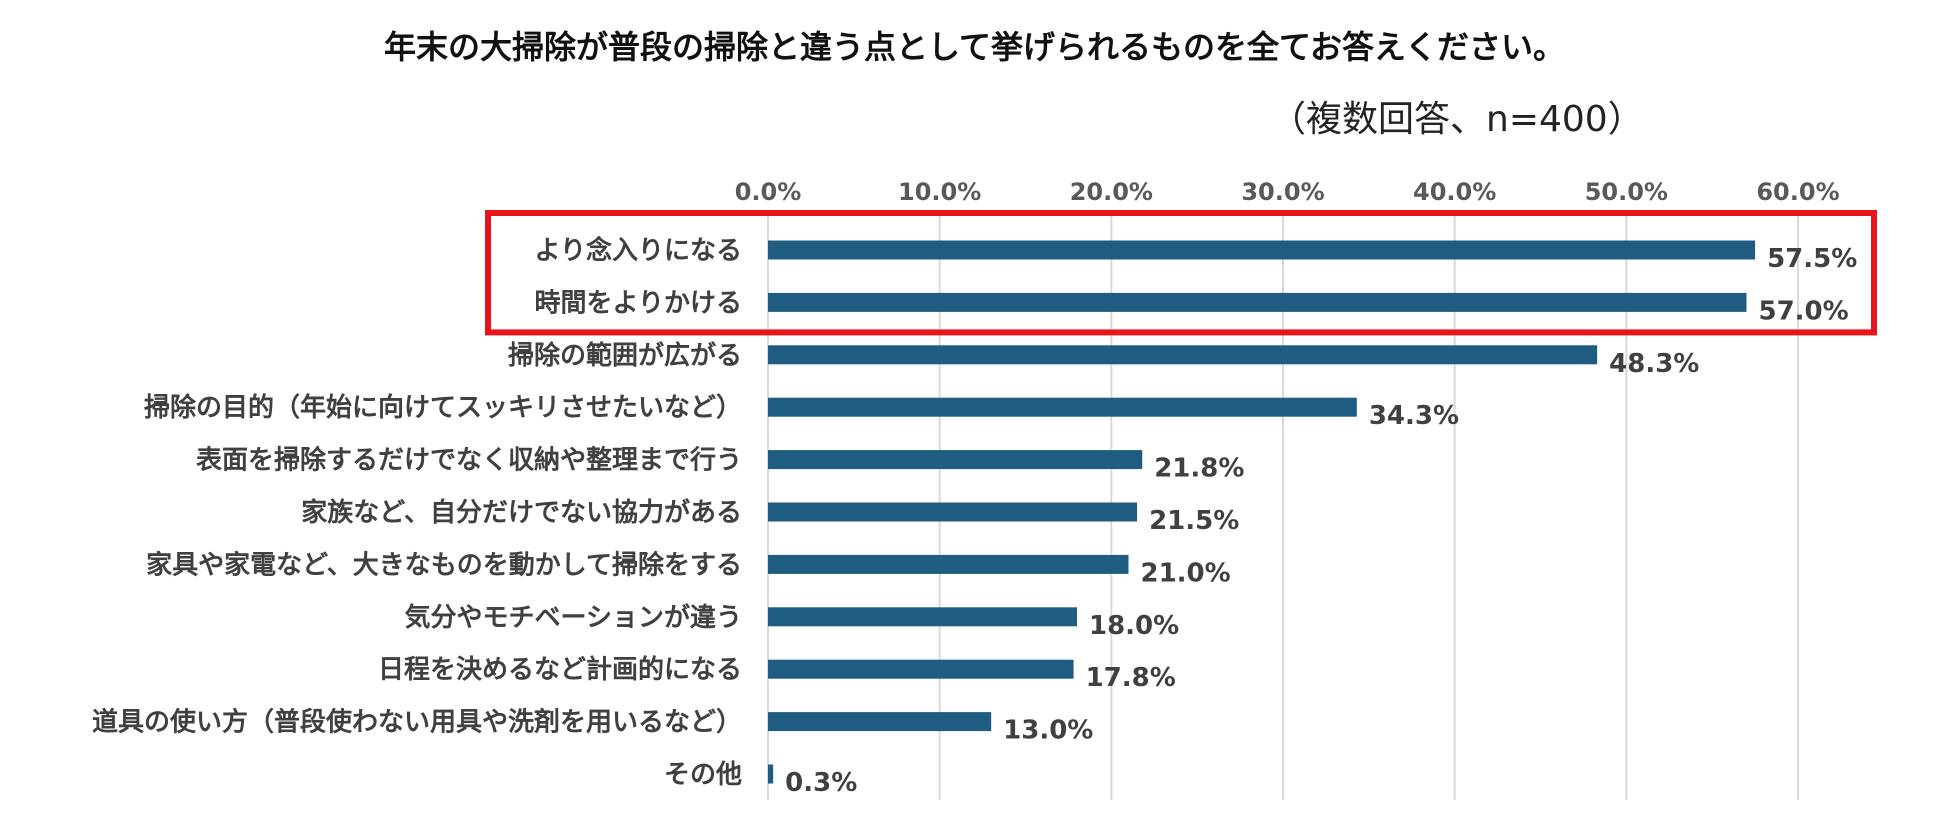 This screenshot has height=826, width=1949. Describe the element at coordinates (1812, 259) in the screenshot. I see `data-label: 57.5%` at that location.